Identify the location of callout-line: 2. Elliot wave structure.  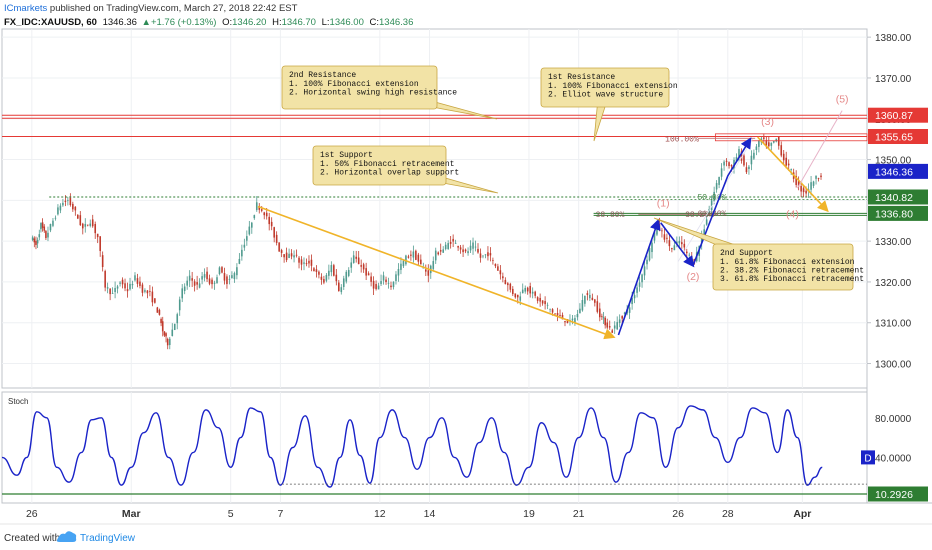
(605, 95).